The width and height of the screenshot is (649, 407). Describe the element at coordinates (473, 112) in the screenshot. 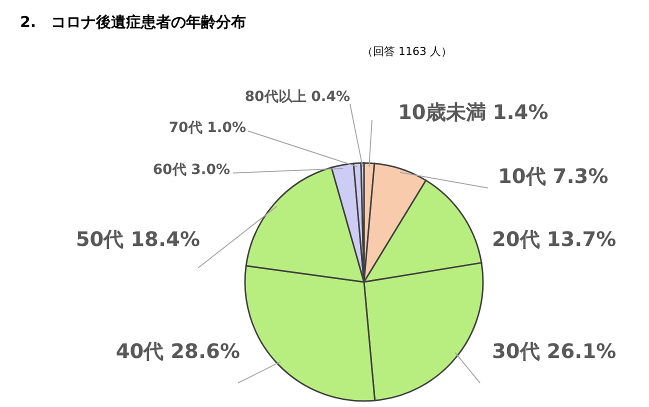

I see `slice-label: 10歳未満 1.4%` at that location.